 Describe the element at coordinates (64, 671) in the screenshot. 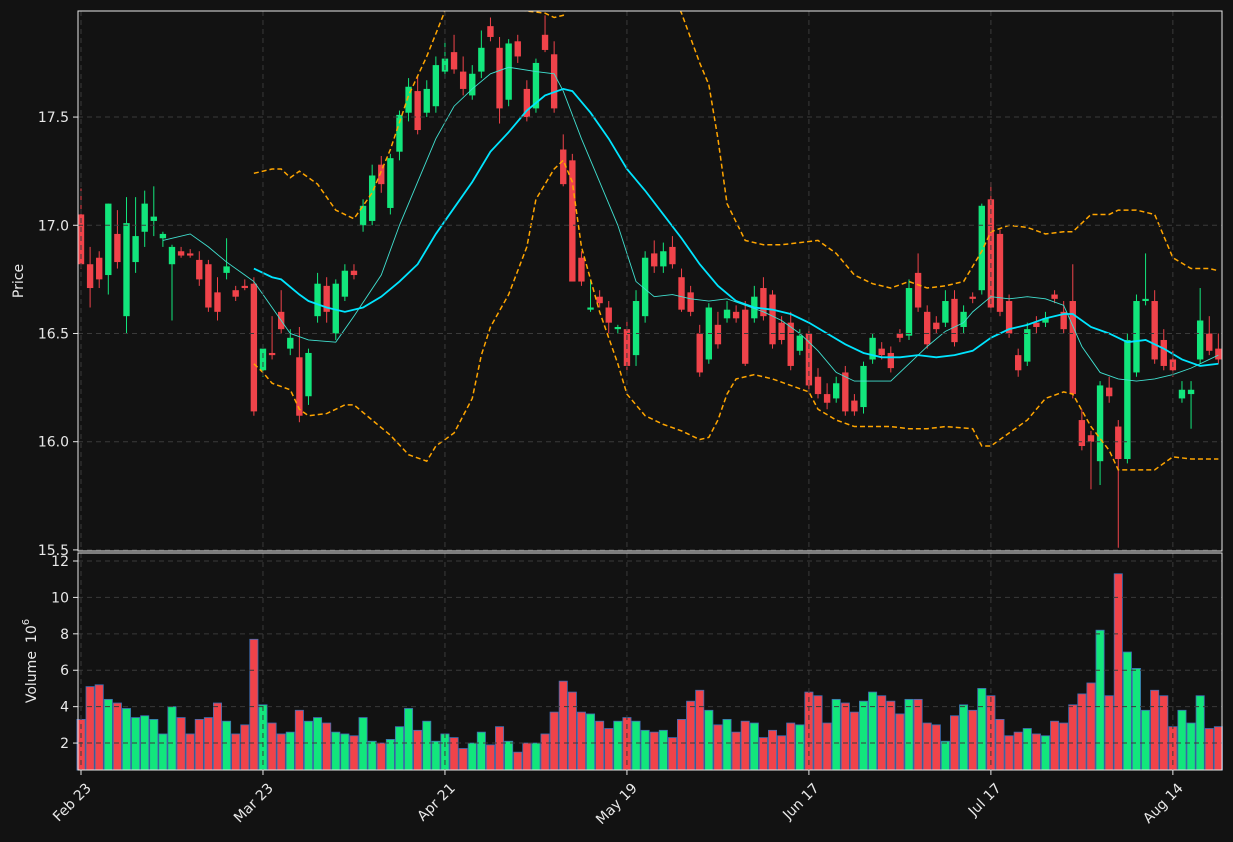

I see `y-tick-label: 6` at that location.